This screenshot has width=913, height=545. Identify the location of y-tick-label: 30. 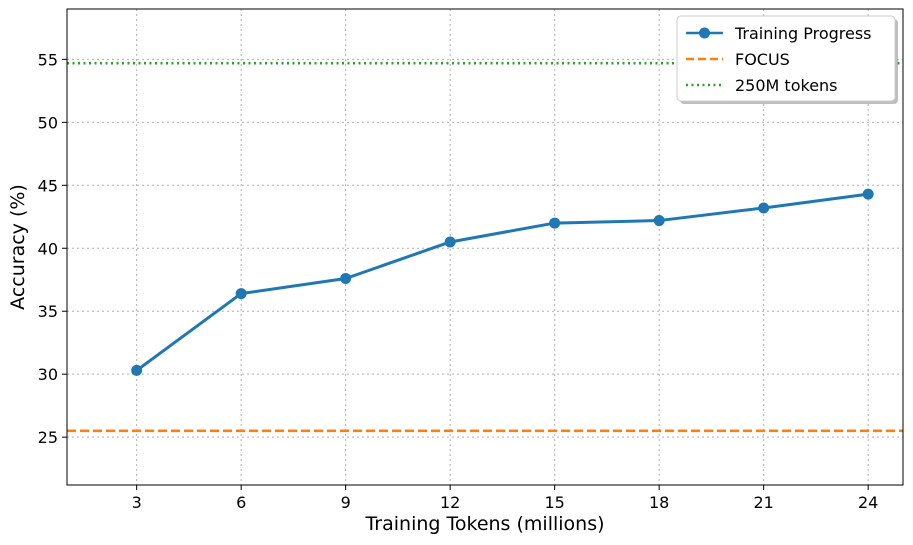
(48, 374).